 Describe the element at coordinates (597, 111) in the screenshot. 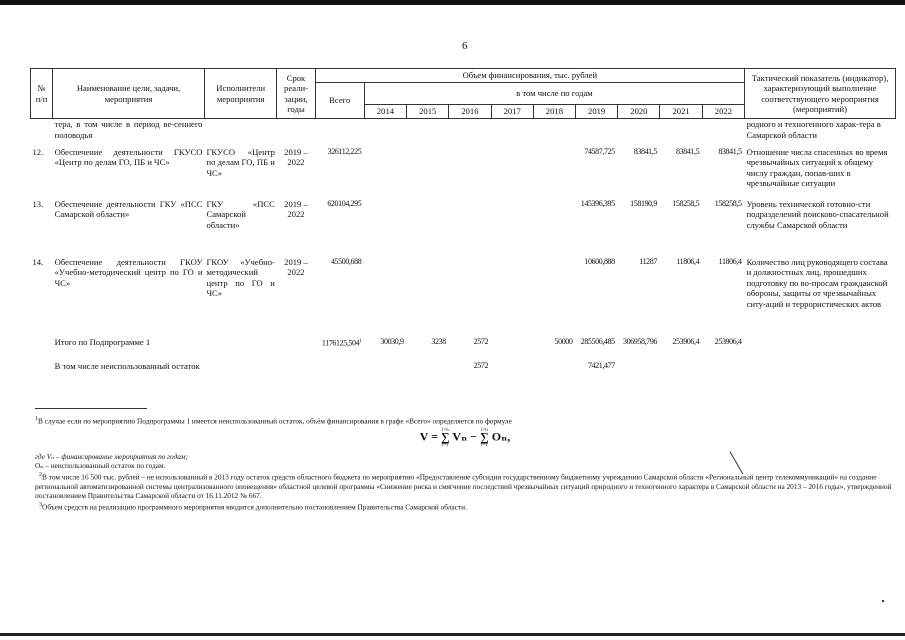

I see `header-year: 2019` at that location.